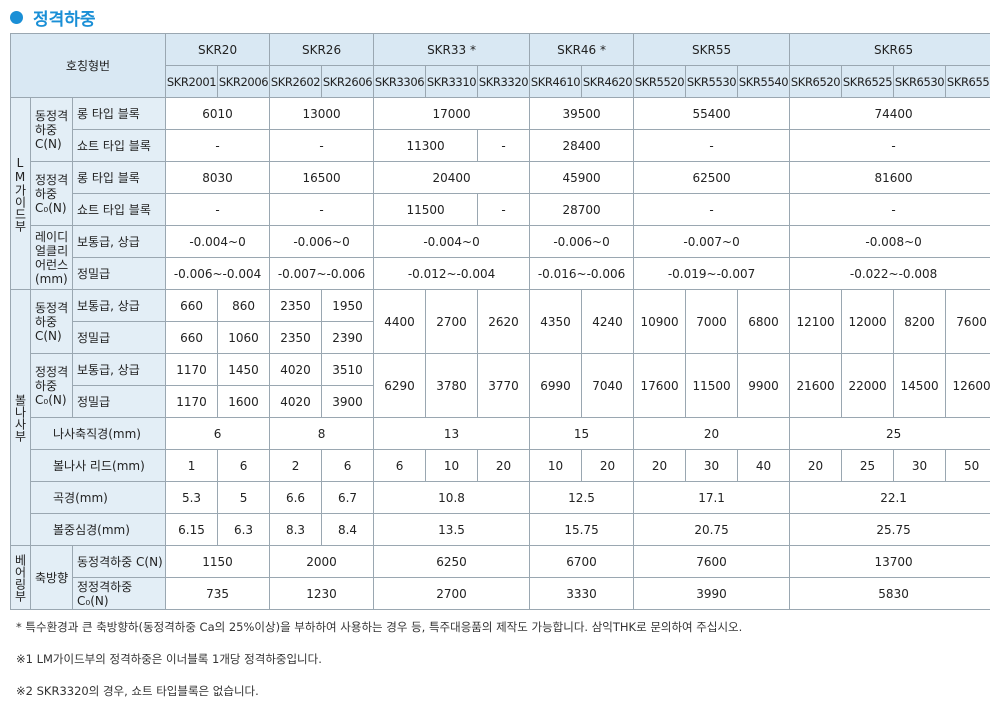  What do you see at coordinates (582, 177) in the screenshot?
I see `cell: 45900` at bounding box center [582, 177].